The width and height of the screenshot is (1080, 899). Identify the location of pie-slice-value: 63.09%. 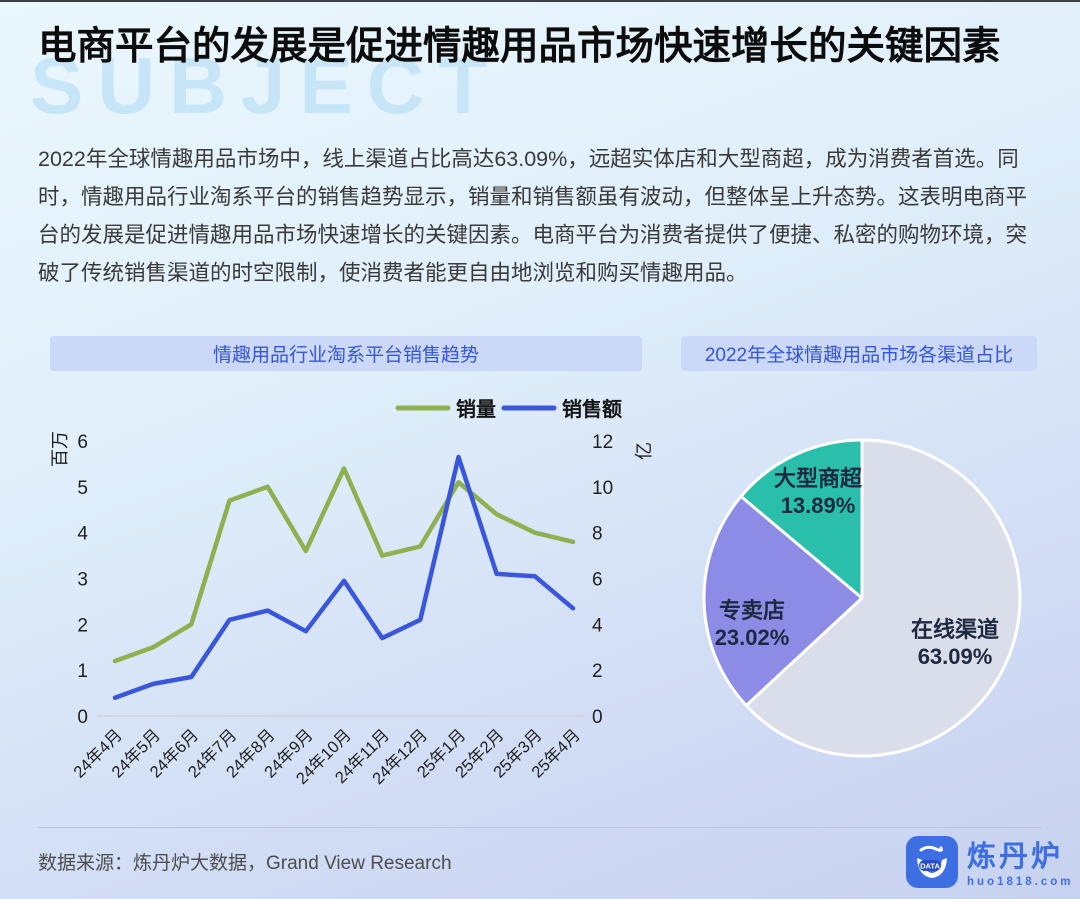
(955, 656).